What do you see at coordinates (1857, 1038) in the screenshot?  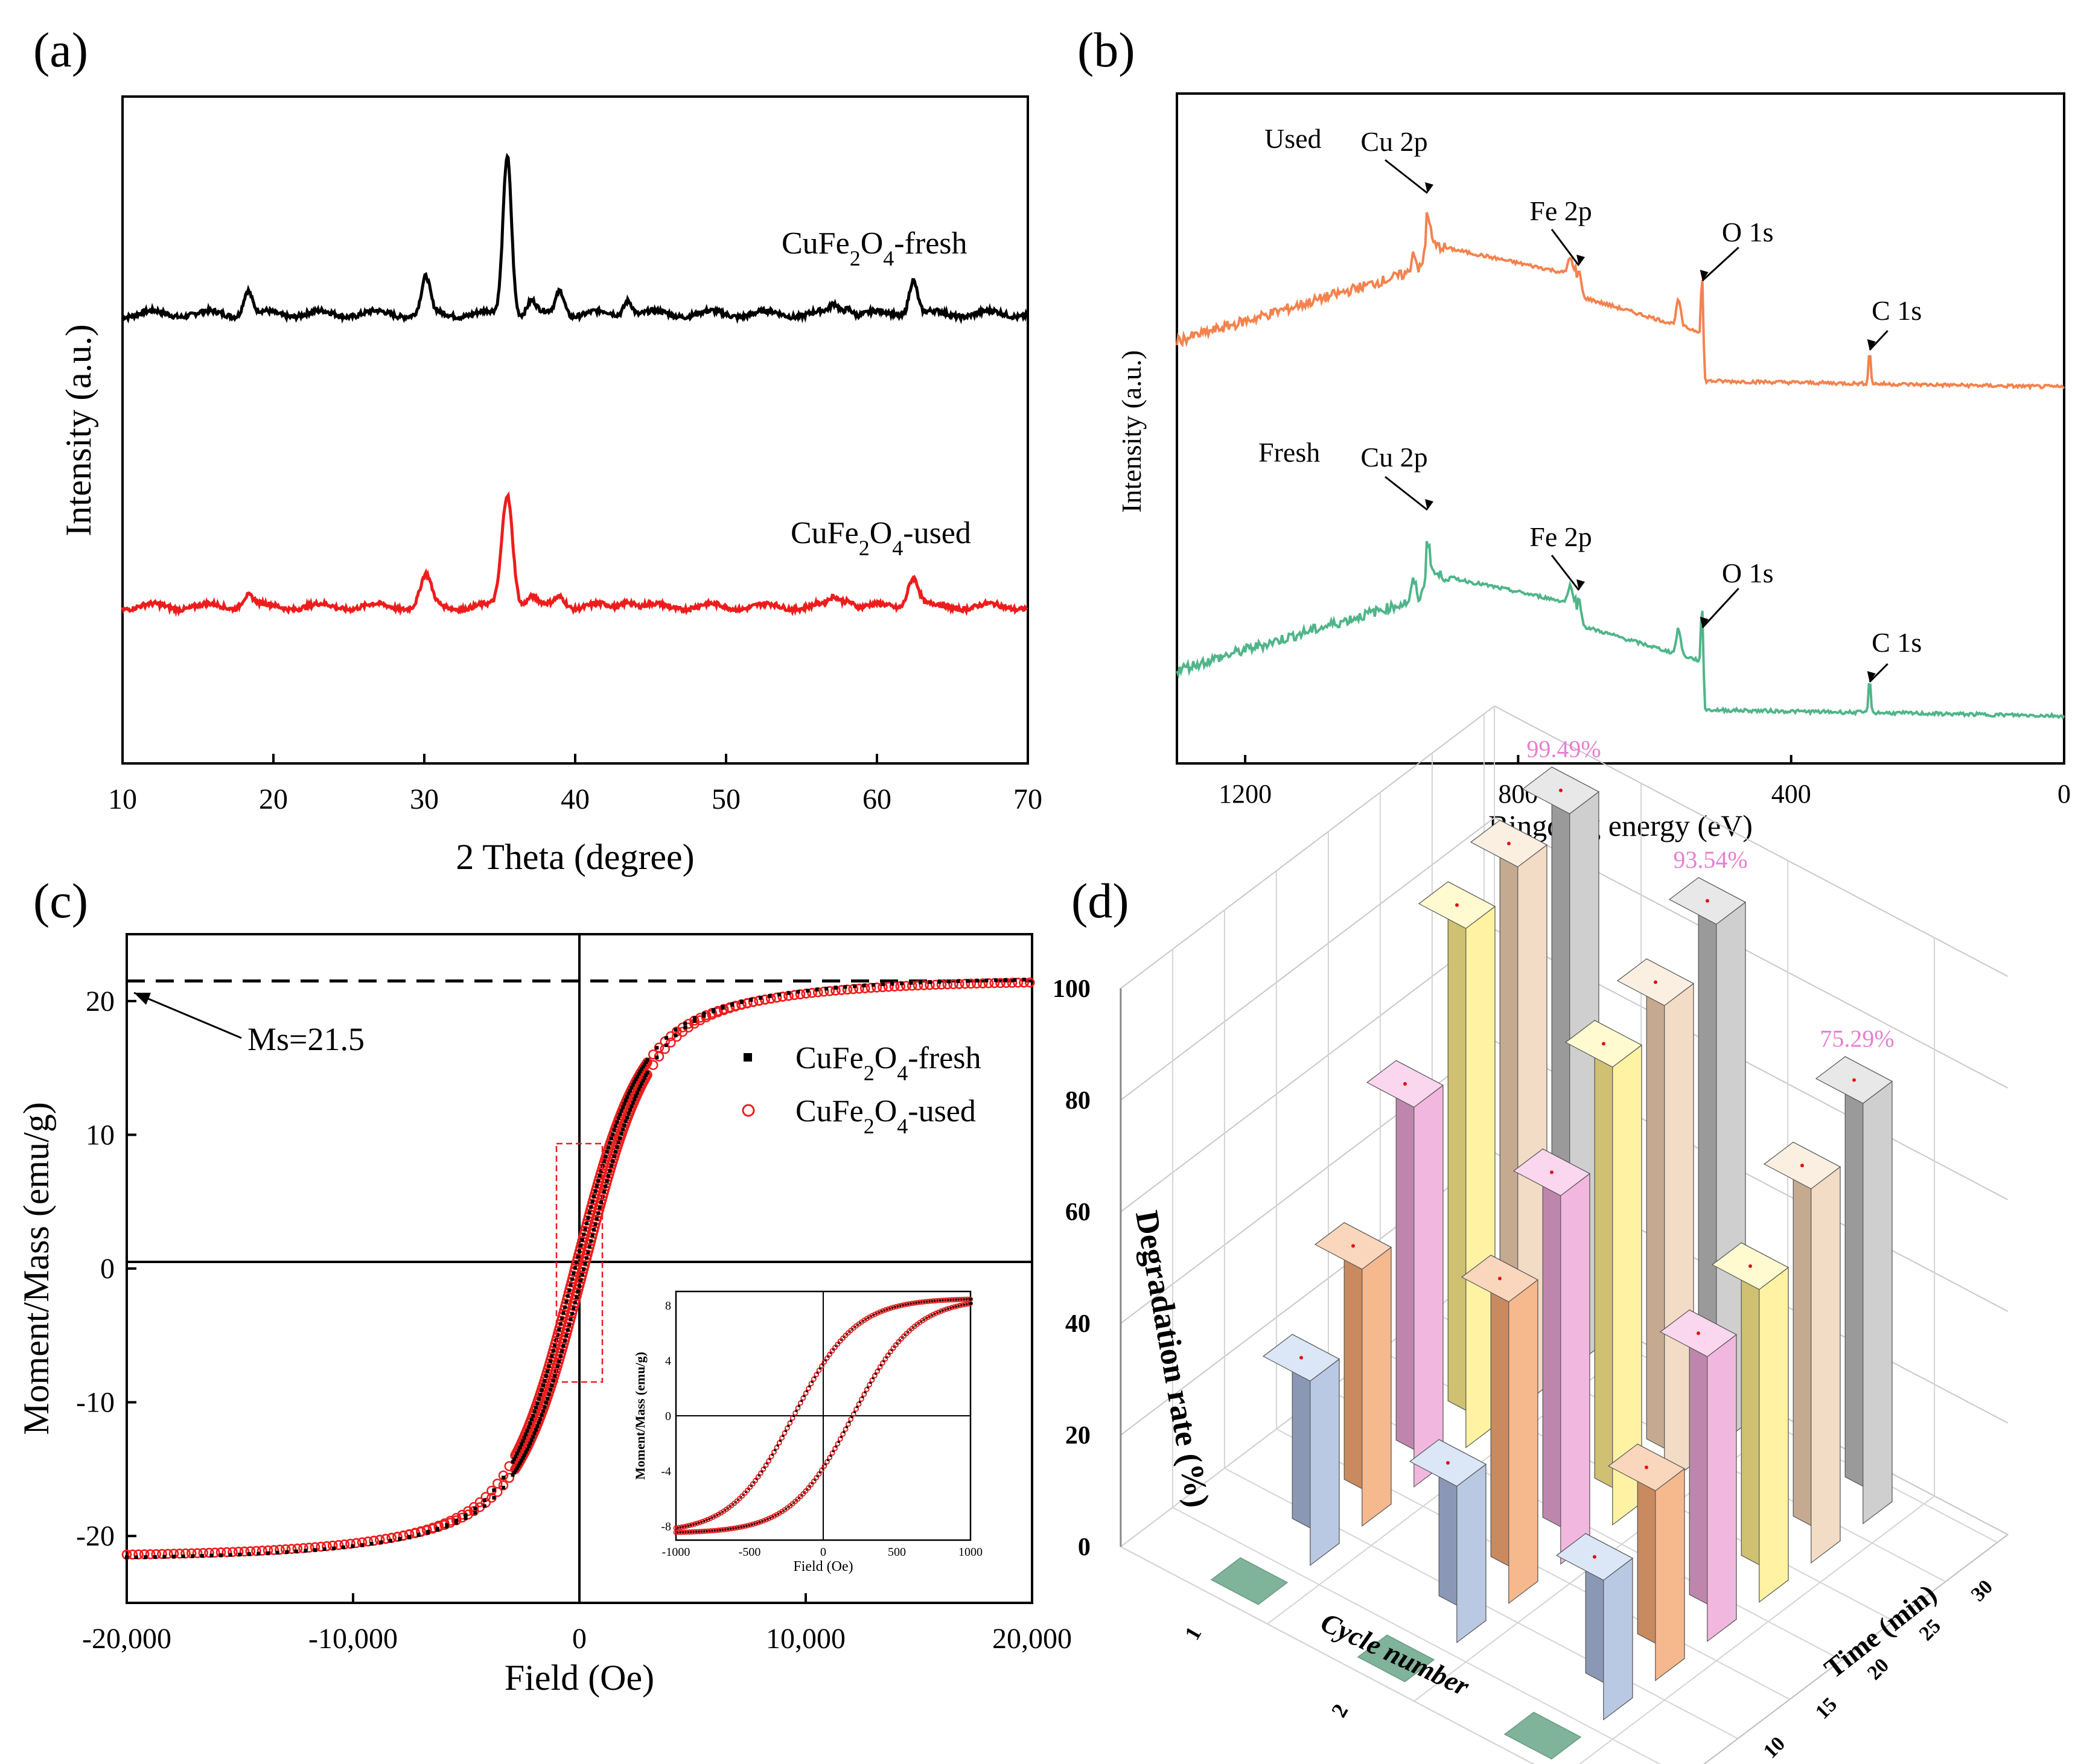 I see `rate-annotation: 75.29%` at bounding box center [1857, 1038].